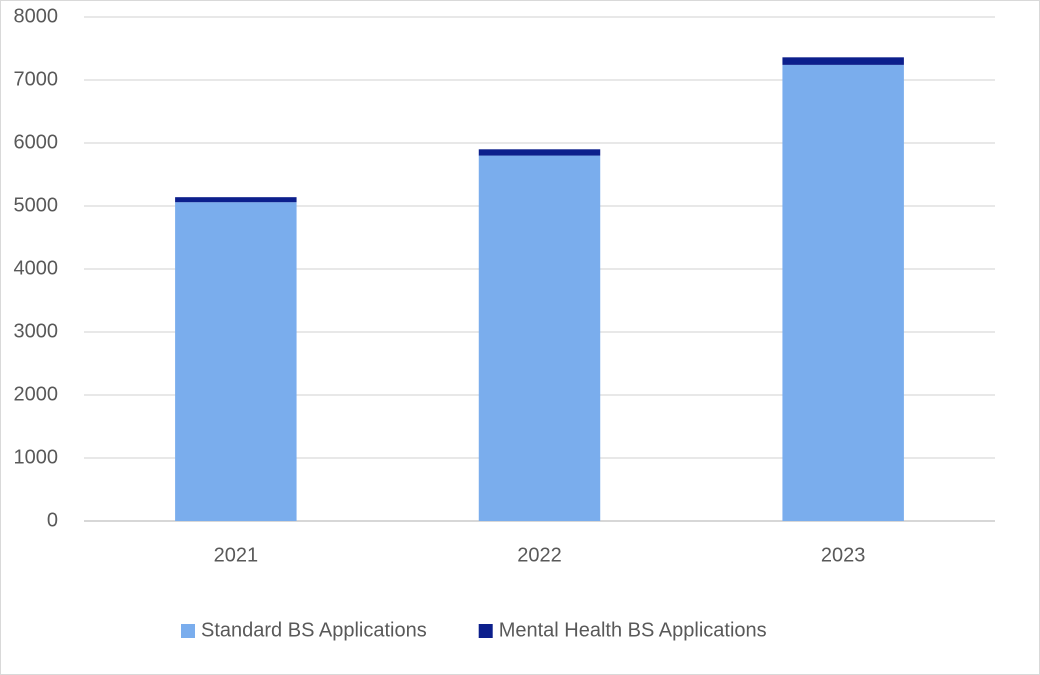  Describe the element at coordinates (36, 457) in the screenshot. I see `y-tick-label: 1000` at that location.